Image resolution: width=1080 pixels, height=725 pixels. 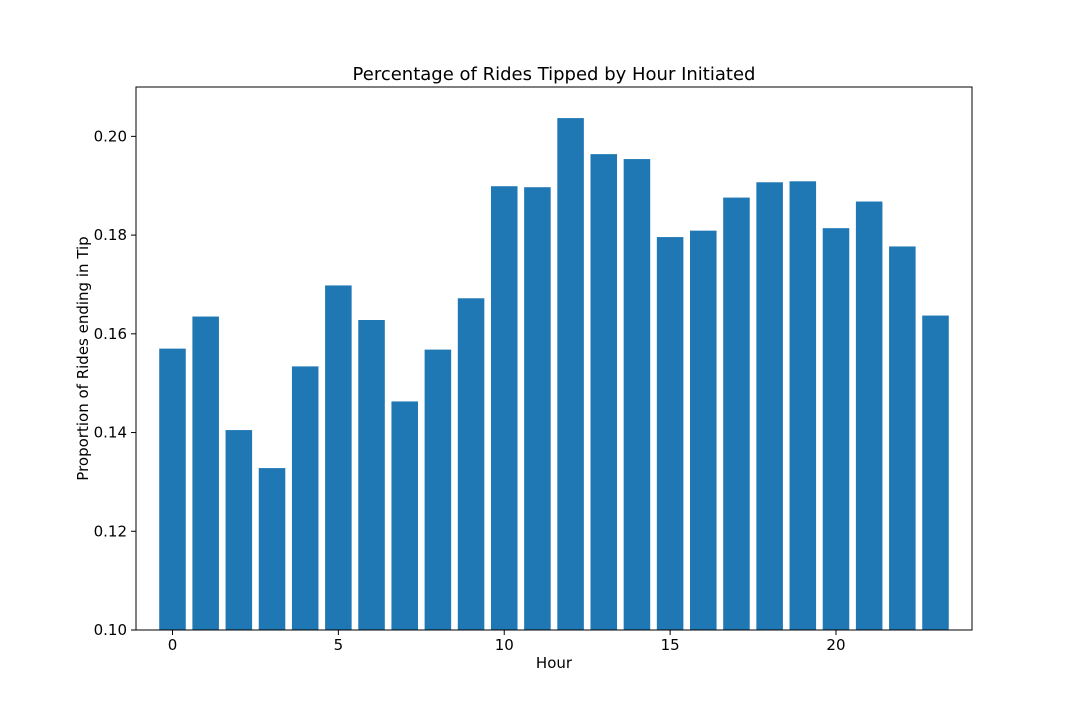 What do you see at coordinates (110, 136) in the screenshot?
I see `y-tick-label: 0.20` at bounding box center [110, 136].